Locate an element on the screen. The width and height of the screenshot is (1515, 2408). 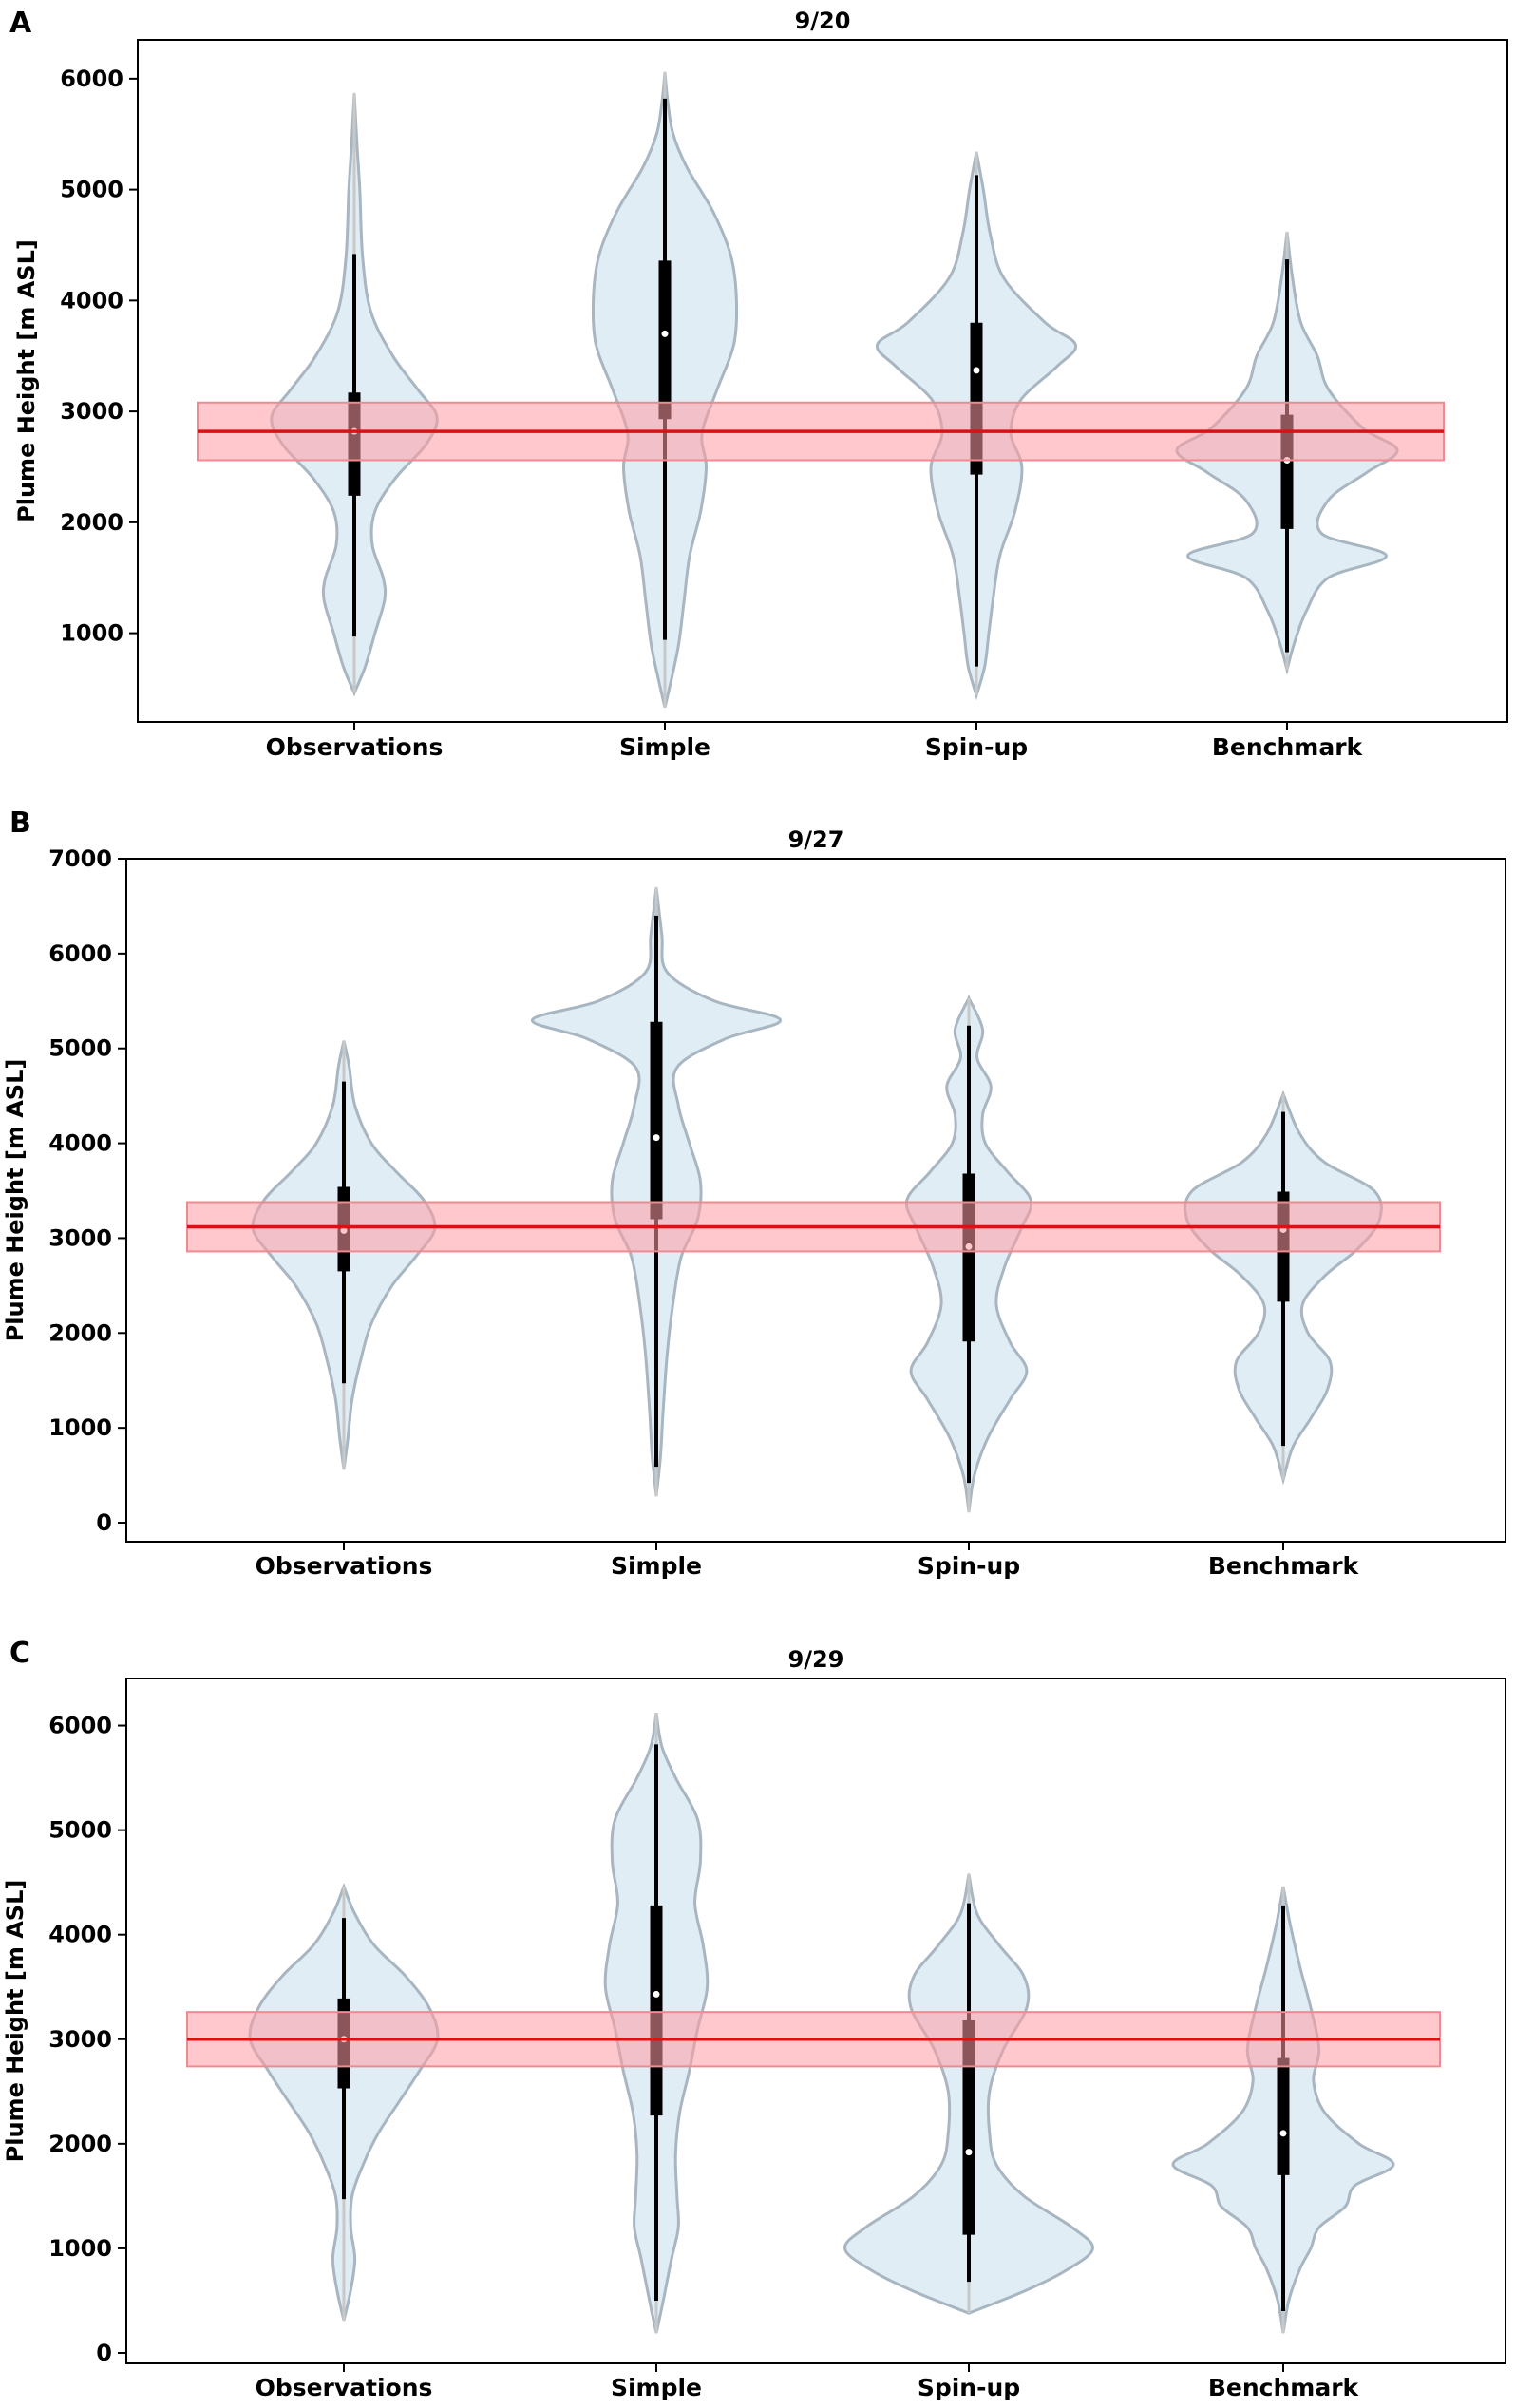
panel-title: 9/27 is located at coordinates (816, 839).